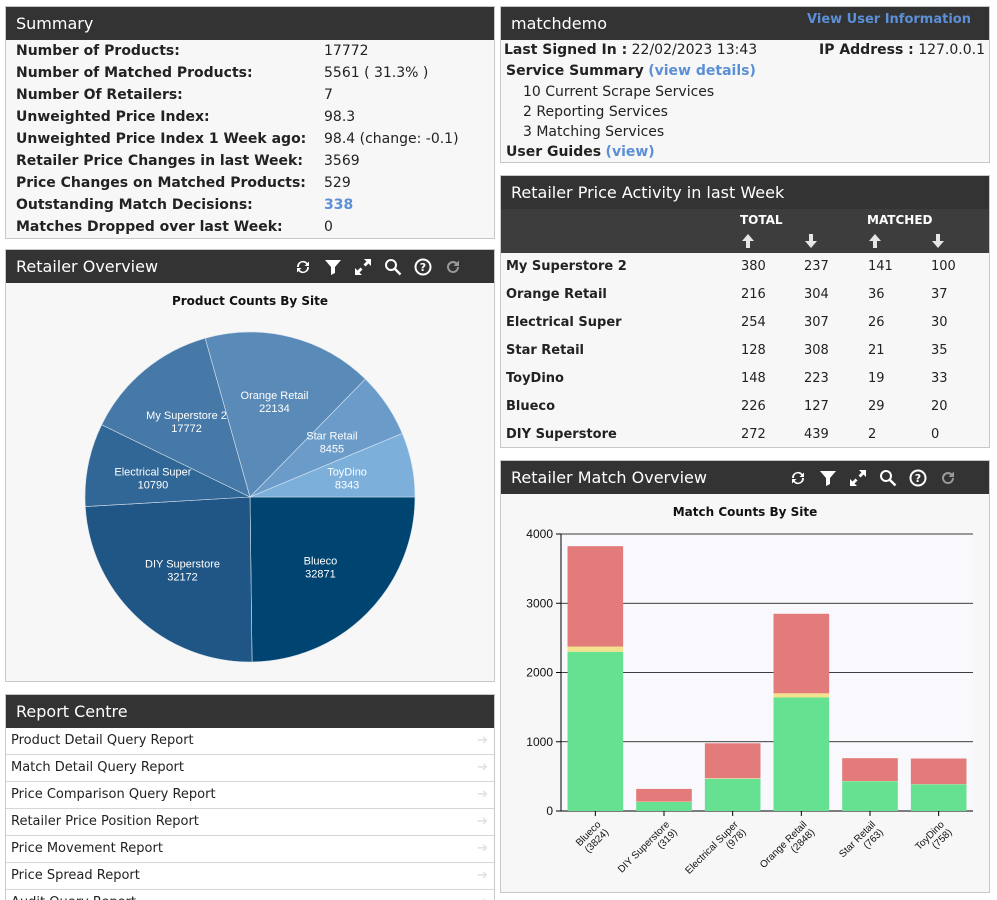 Image resolution: width=997 pixels, height=900 pixels. Describe the element at coordinates (753, 266) in the screenshot. I see `total-up-value: 380` at that location.